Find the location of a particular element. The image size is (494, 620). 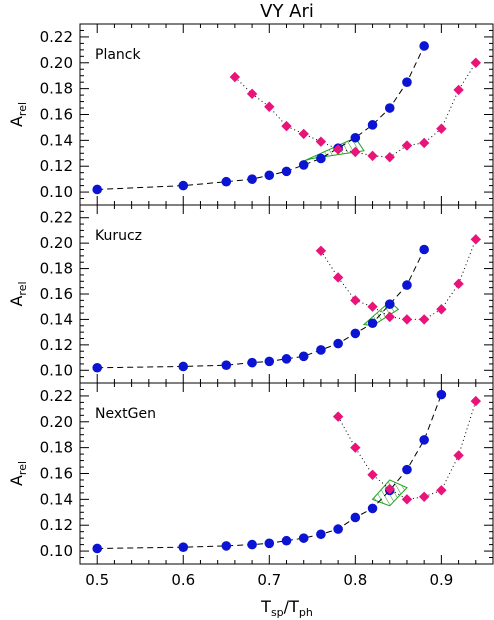

x-label-sub2: ph is located at coordinates (306, 612).